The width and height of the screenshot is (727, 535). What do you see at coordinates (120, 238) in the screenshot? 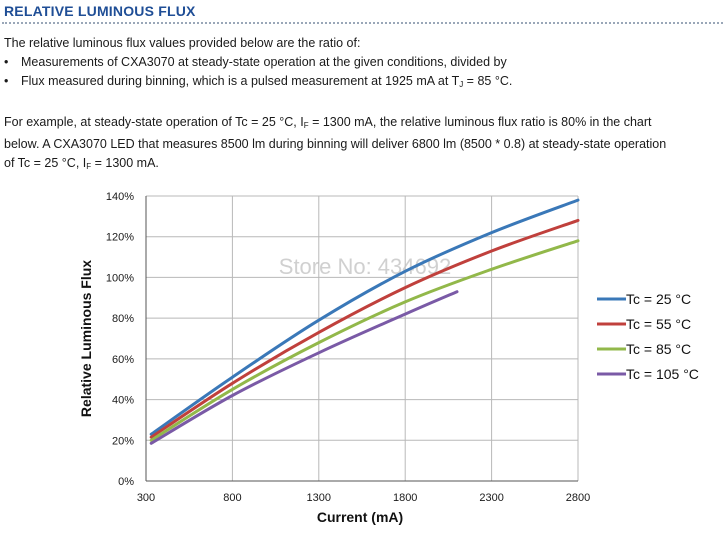
I see `y-tick-label: 120%` at bounding box center [120, 238].